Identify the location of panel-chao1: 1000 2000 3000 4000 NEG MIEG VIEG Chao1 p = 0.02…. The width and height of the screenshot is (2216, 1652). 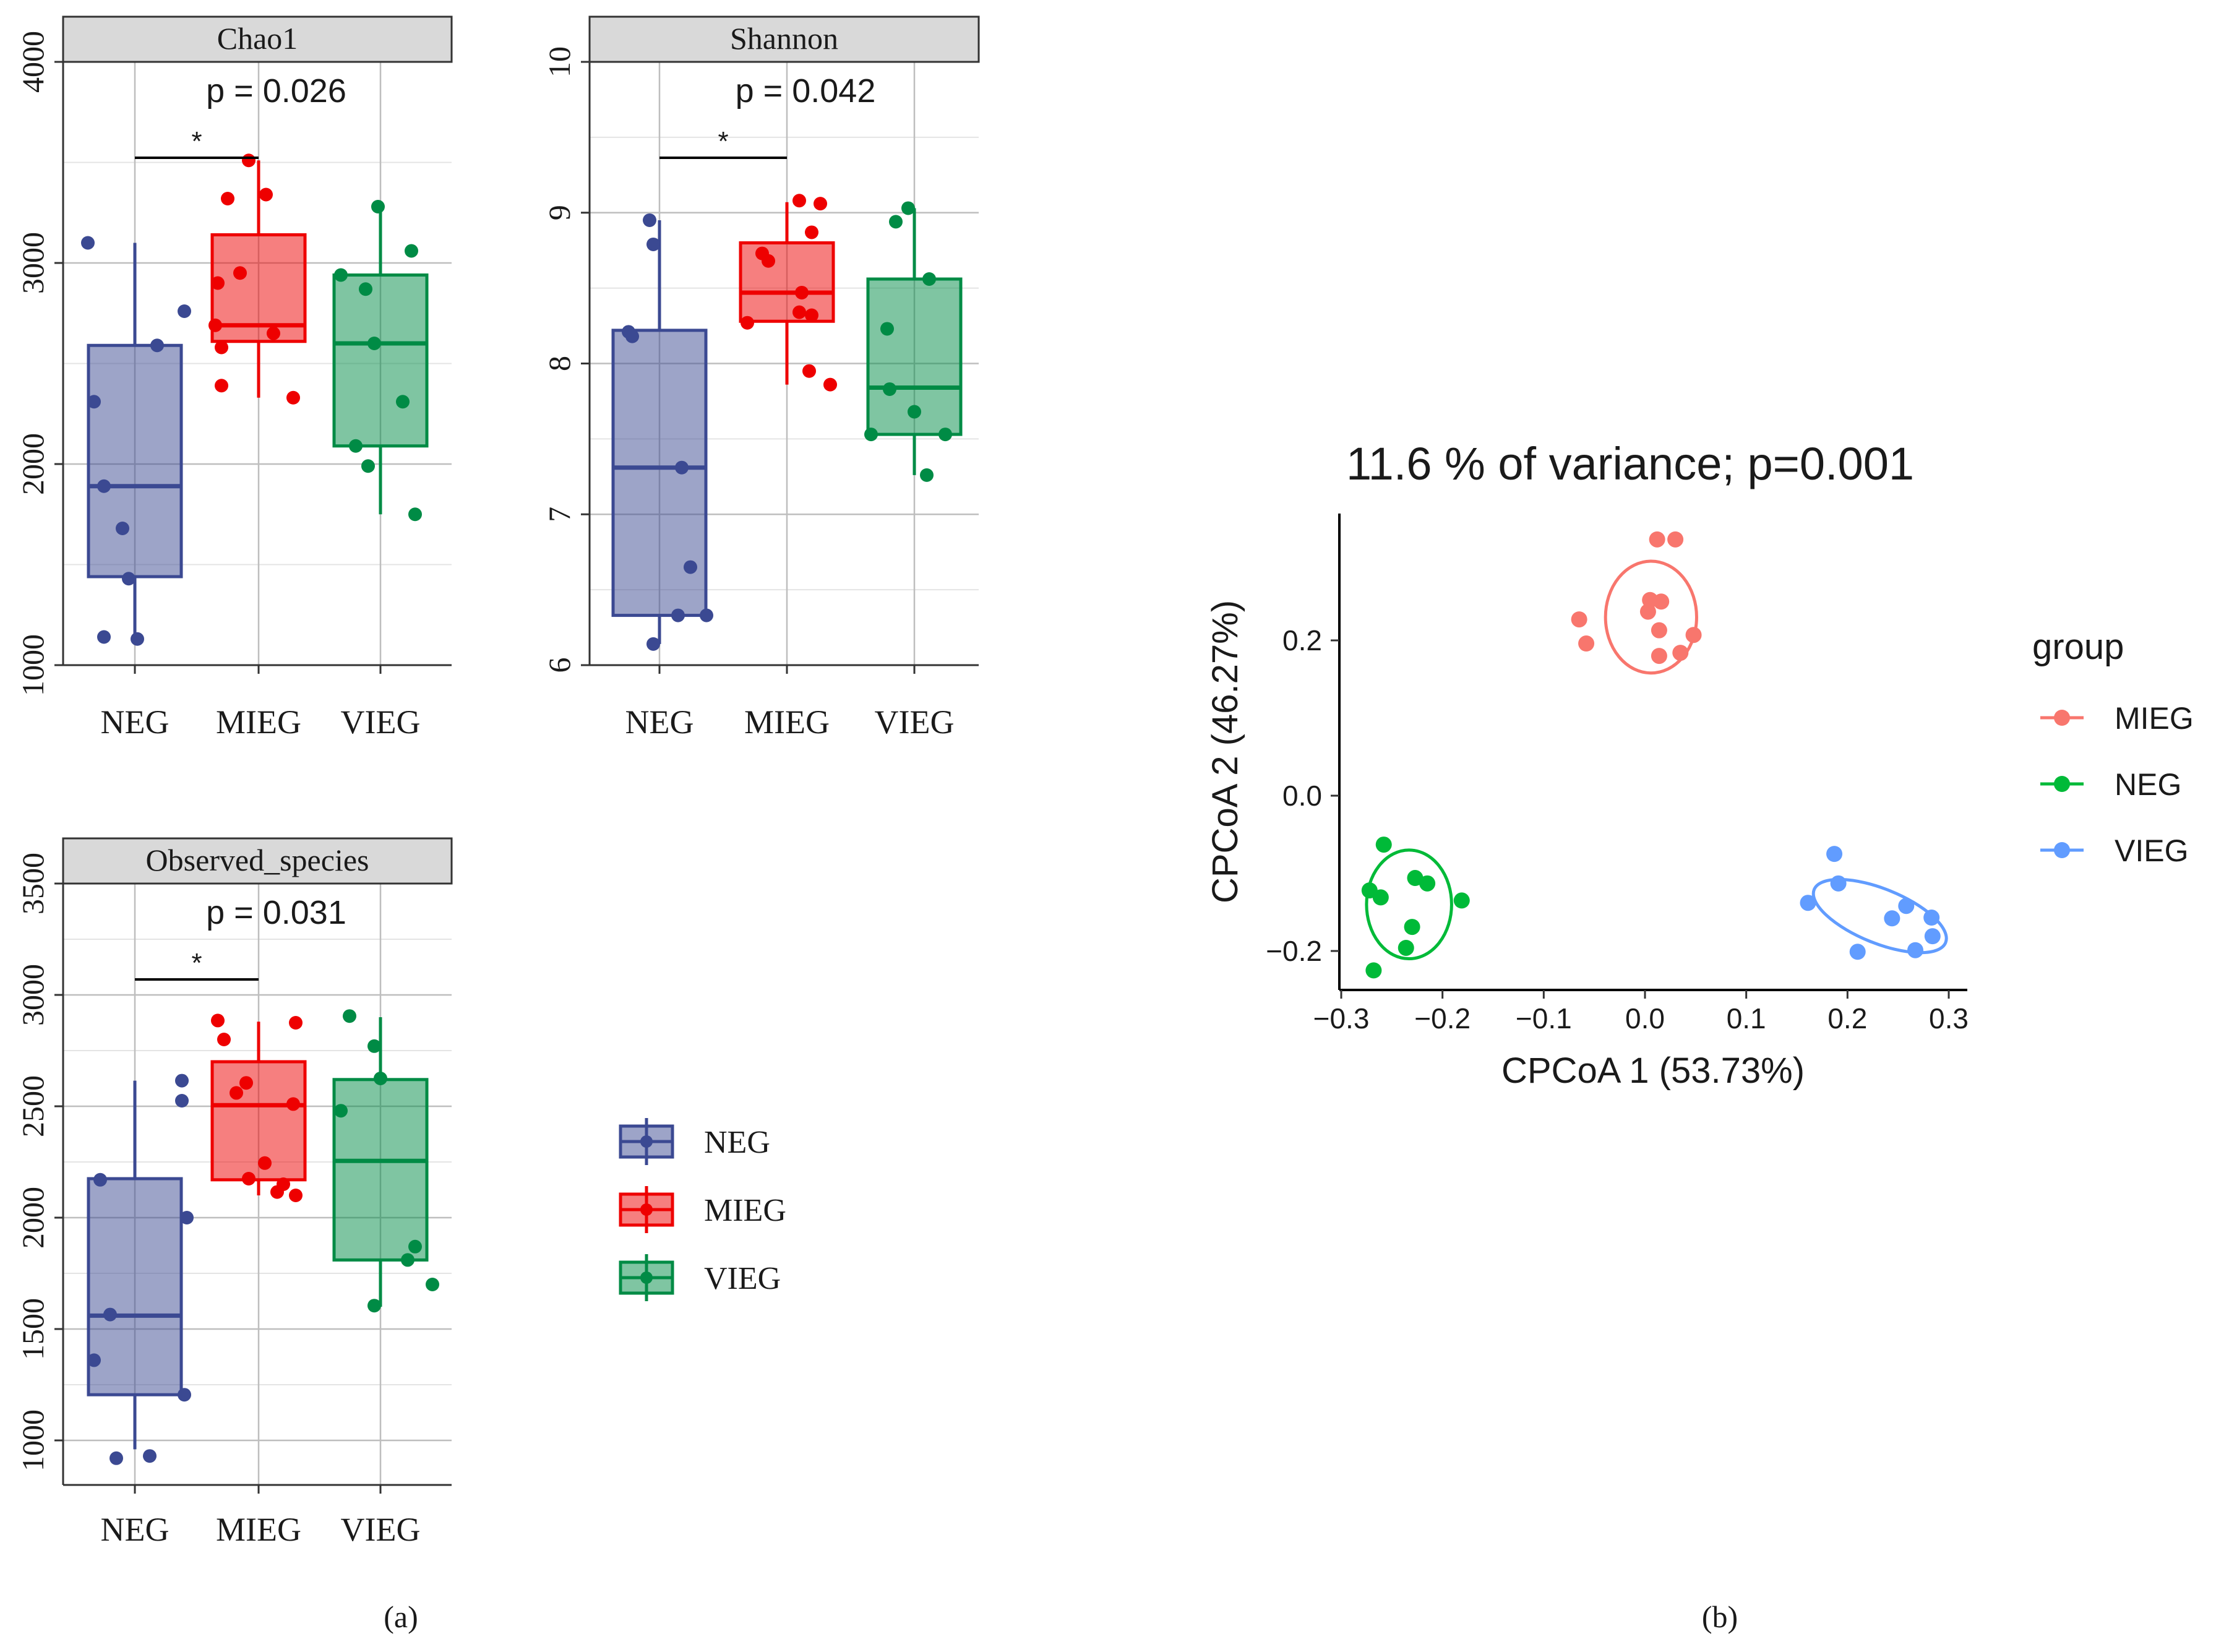
(234, 378).